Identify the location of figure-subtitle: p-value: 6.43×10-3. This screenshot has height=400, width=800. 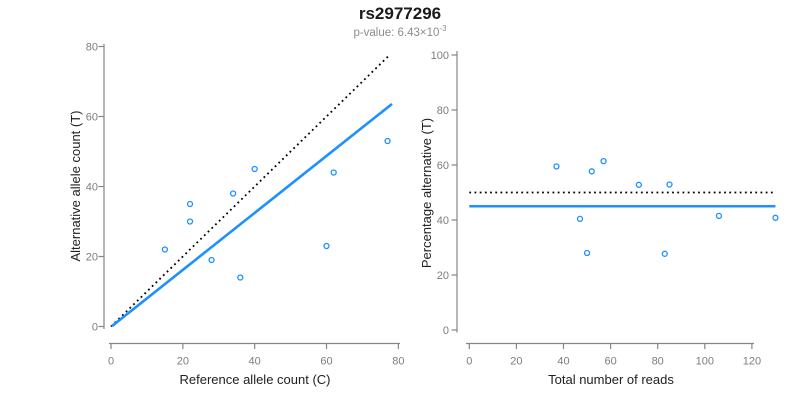
(400, 31).